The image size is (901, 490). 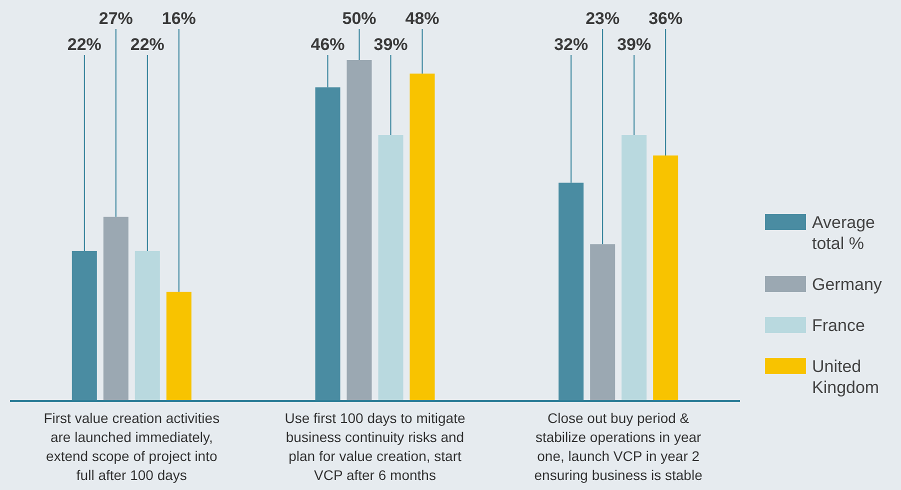 I want to click on x-tick-label: Close out buy period & stabilize operations in year one, launch VCP in year 2 ensuring business is stable, so click(x=618, y=446).